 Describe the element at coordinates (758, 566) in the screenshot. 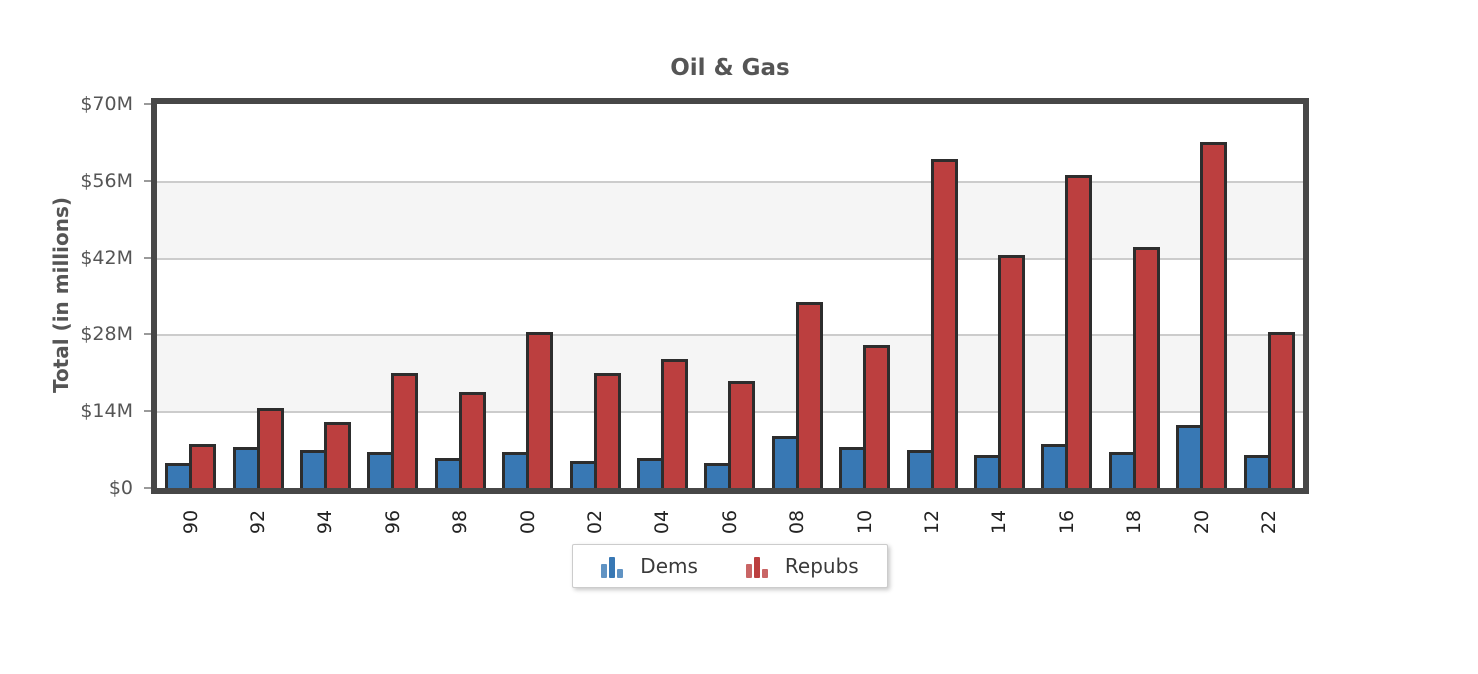

I see `mini-bar-chart-icon` at that location.